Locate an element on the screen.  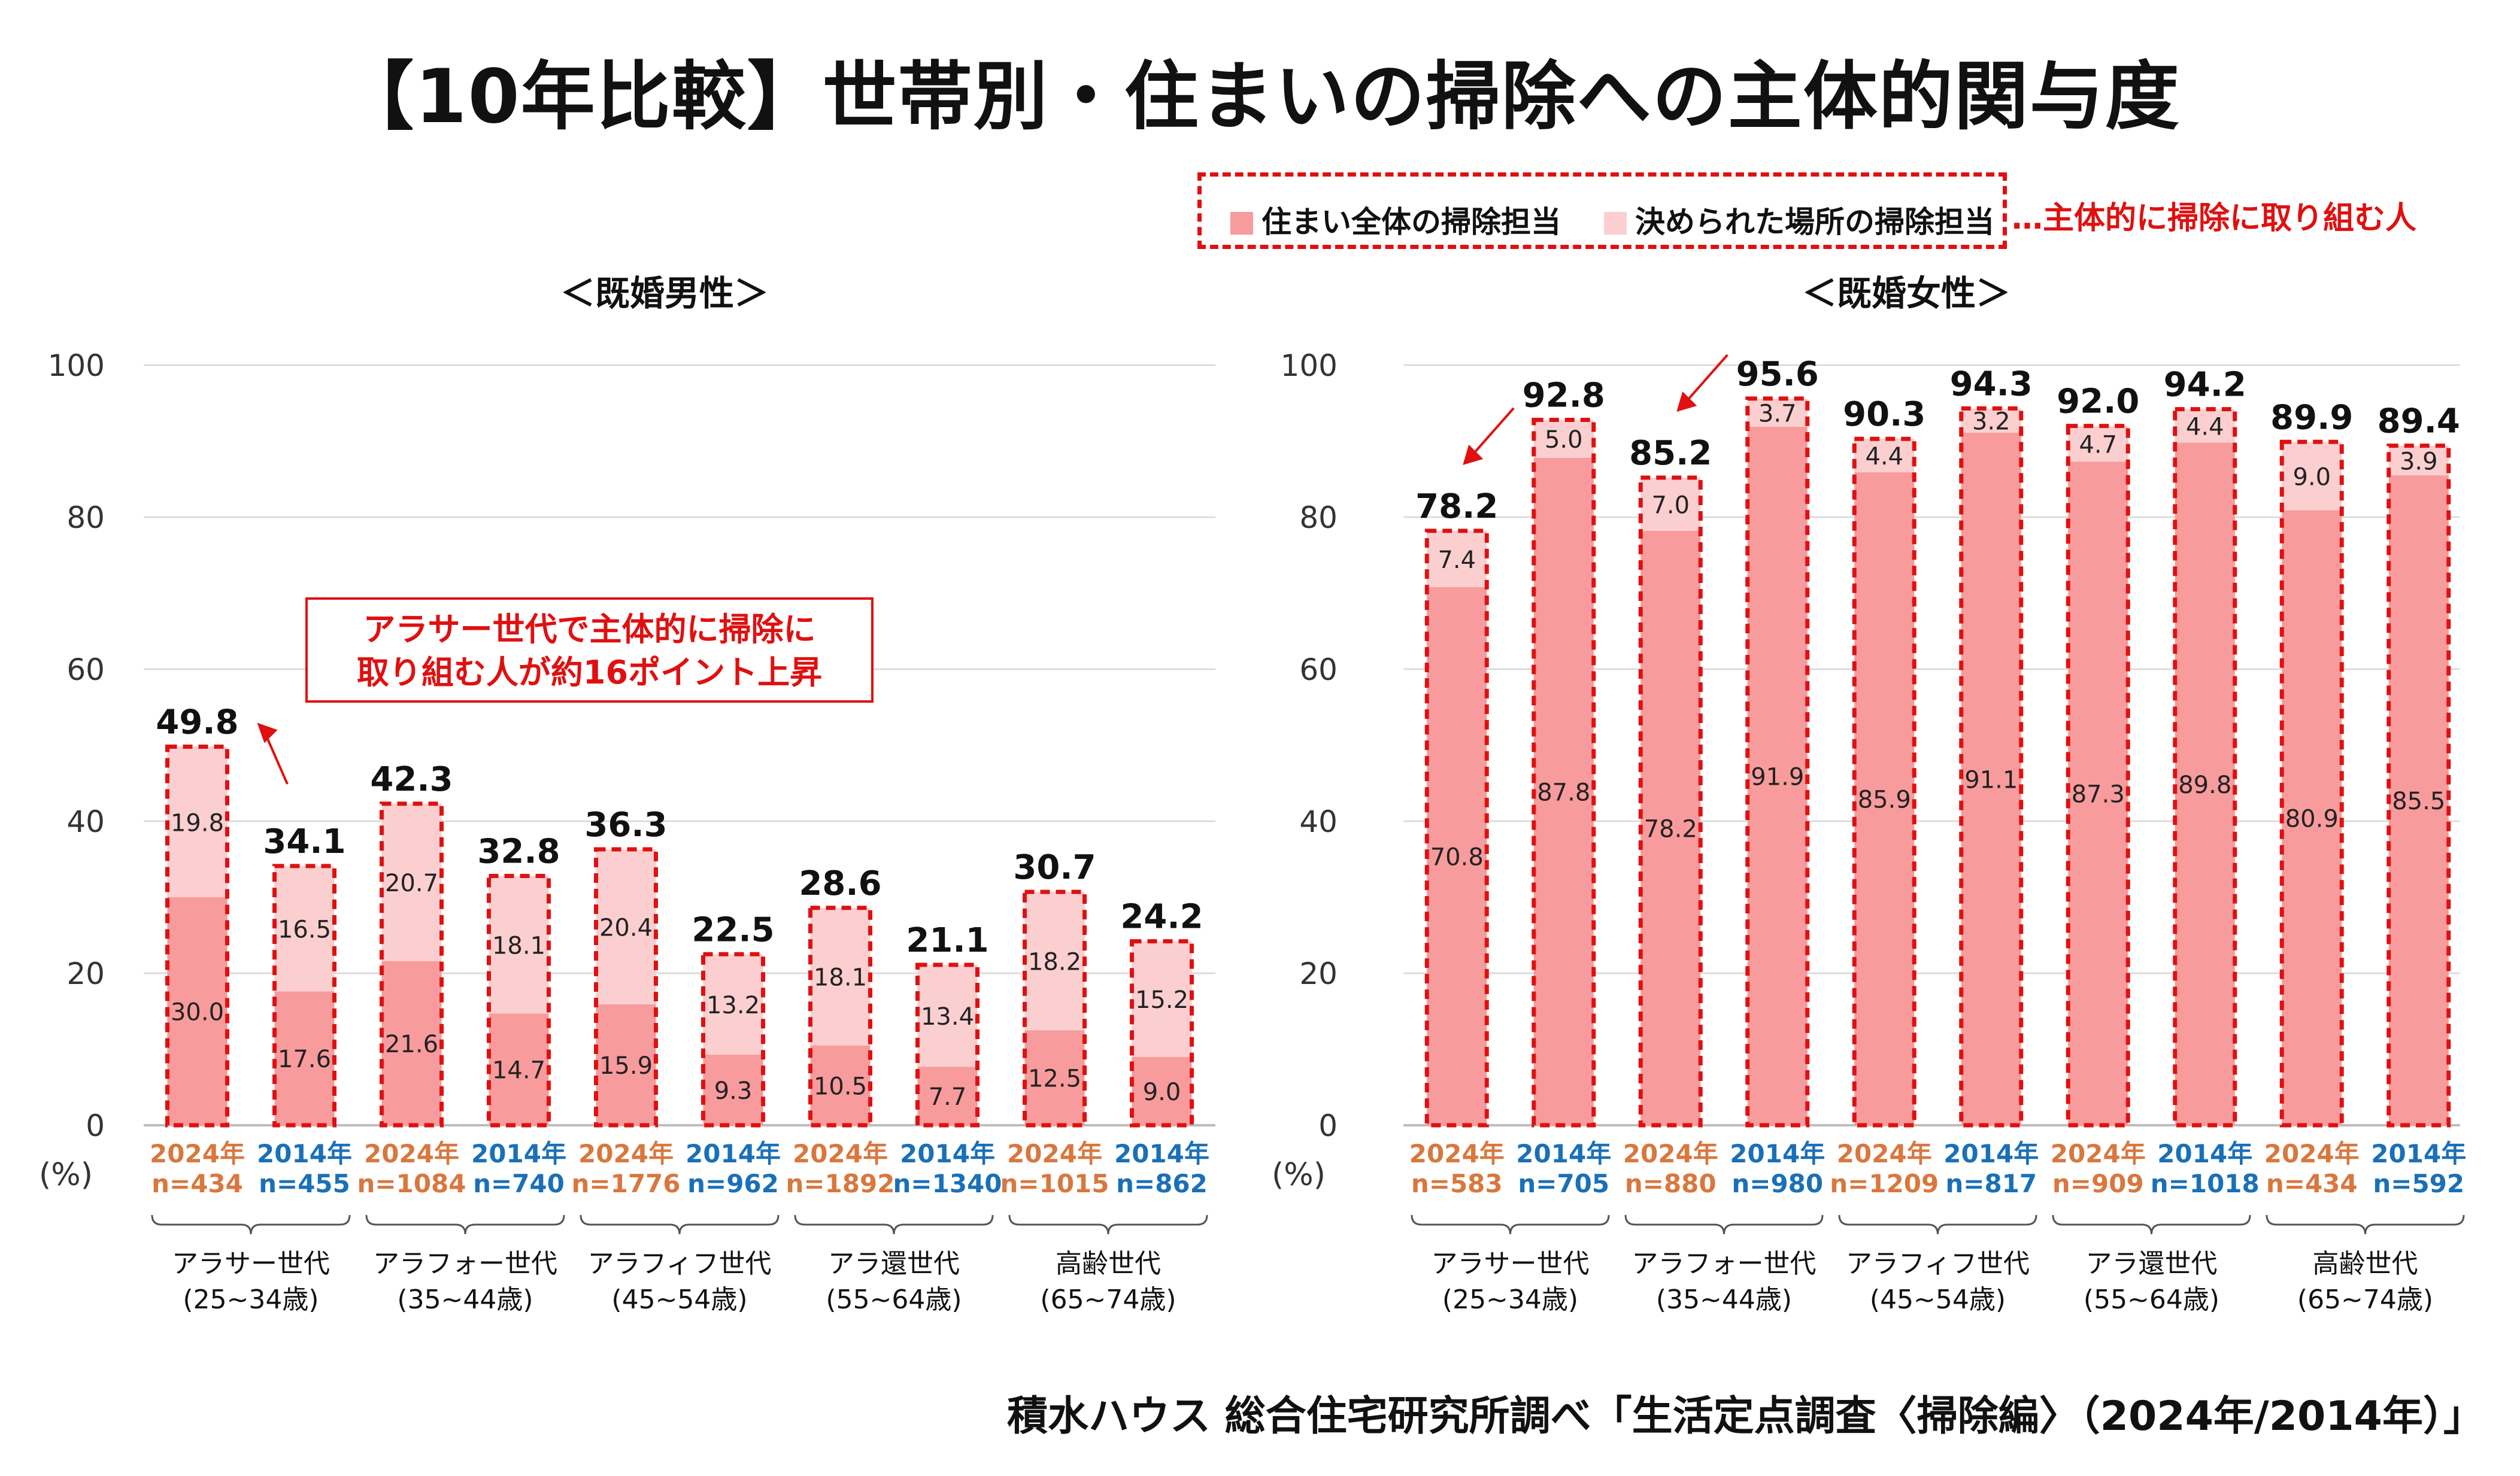
data-label-whole: 91.1 is located at coordinates (1991, 781).